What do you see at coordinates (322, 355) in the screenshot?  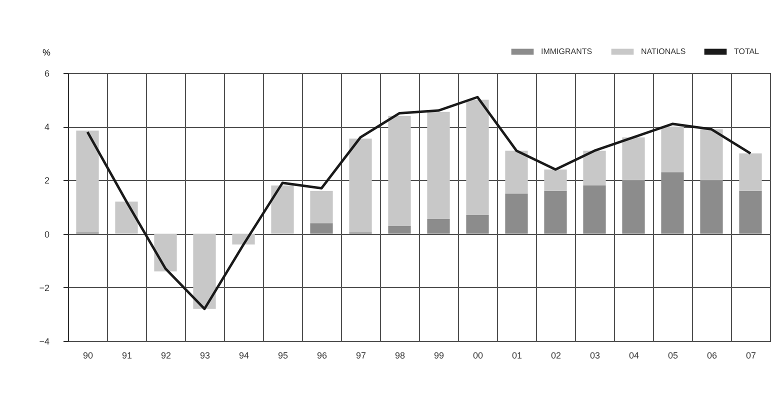 I see `x-tick-label: 96` at bounding box center [322, 355].